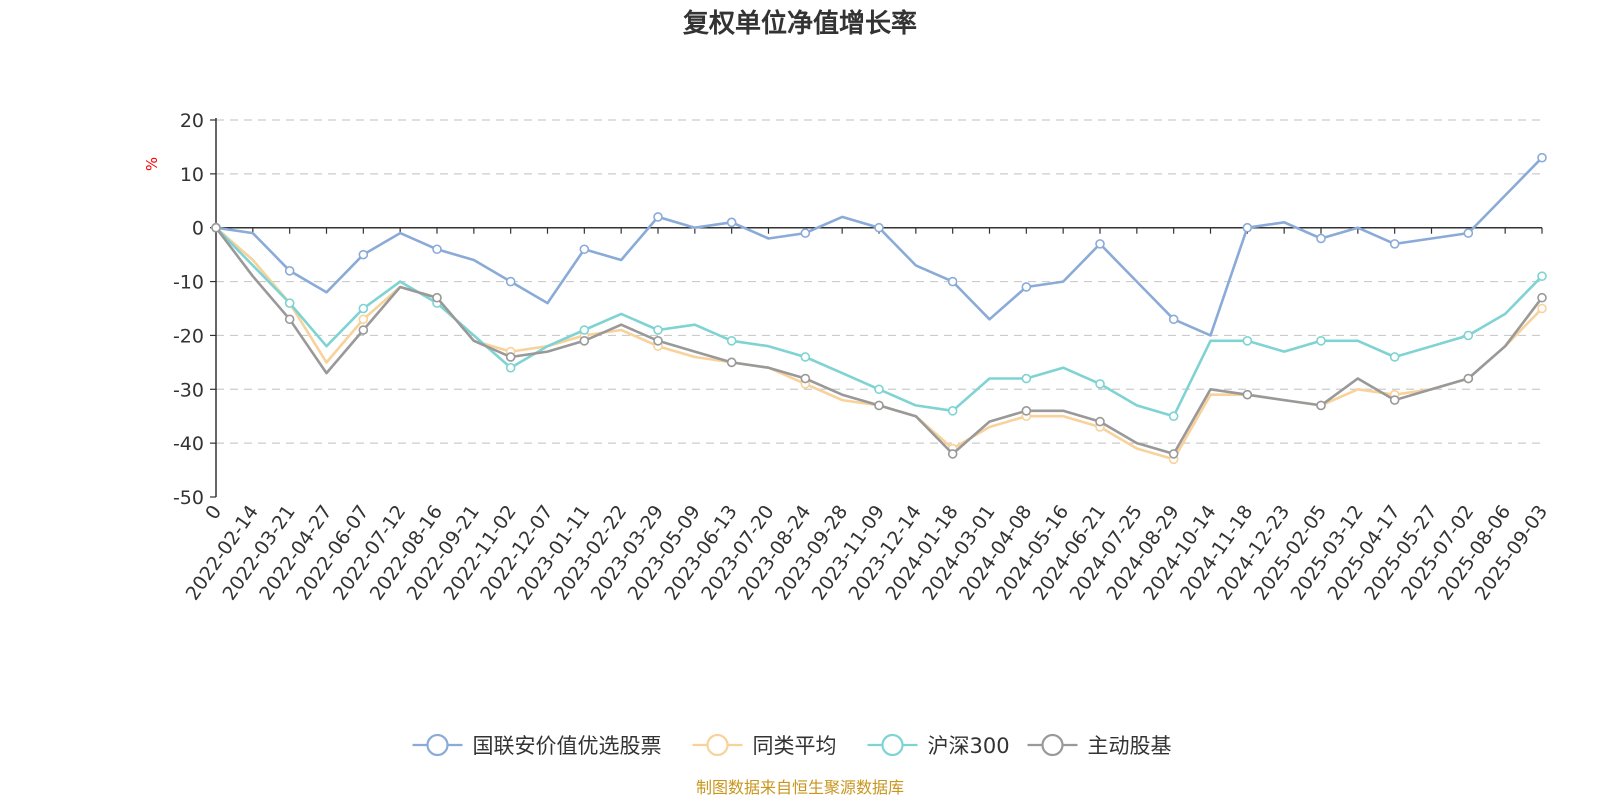  What do you see at coordinates (198, 229) in the screenshot?
I see `y-tick-label: 0` at bounding box center [198, 229].